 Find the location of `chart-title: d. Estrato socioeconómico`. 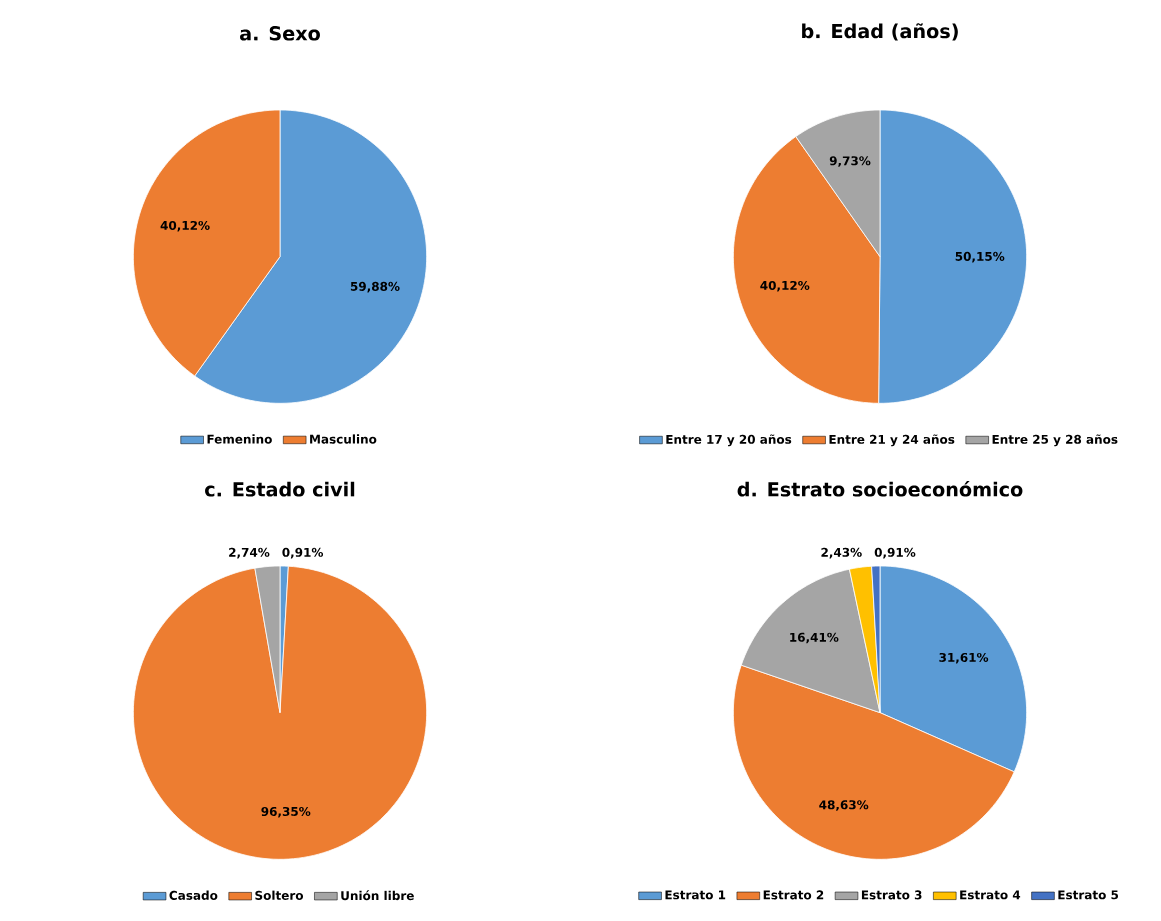

chart-title: d. Estrato socioeconómico is located at coordinates (880, 488).